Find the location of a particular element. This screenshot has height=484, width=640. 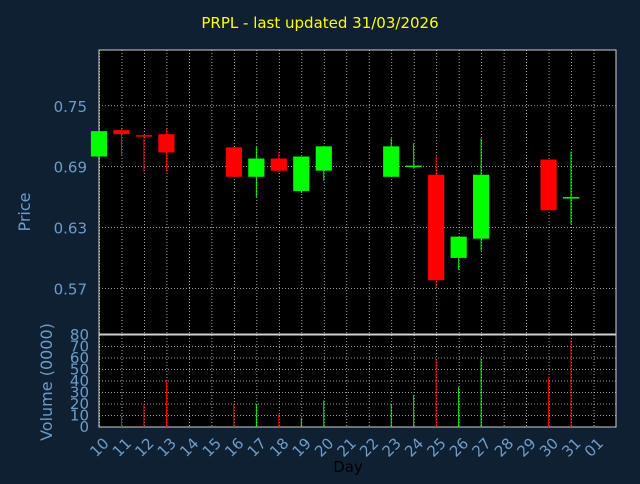

volume-tick-label: 0 is located at coordinates (84, 427).